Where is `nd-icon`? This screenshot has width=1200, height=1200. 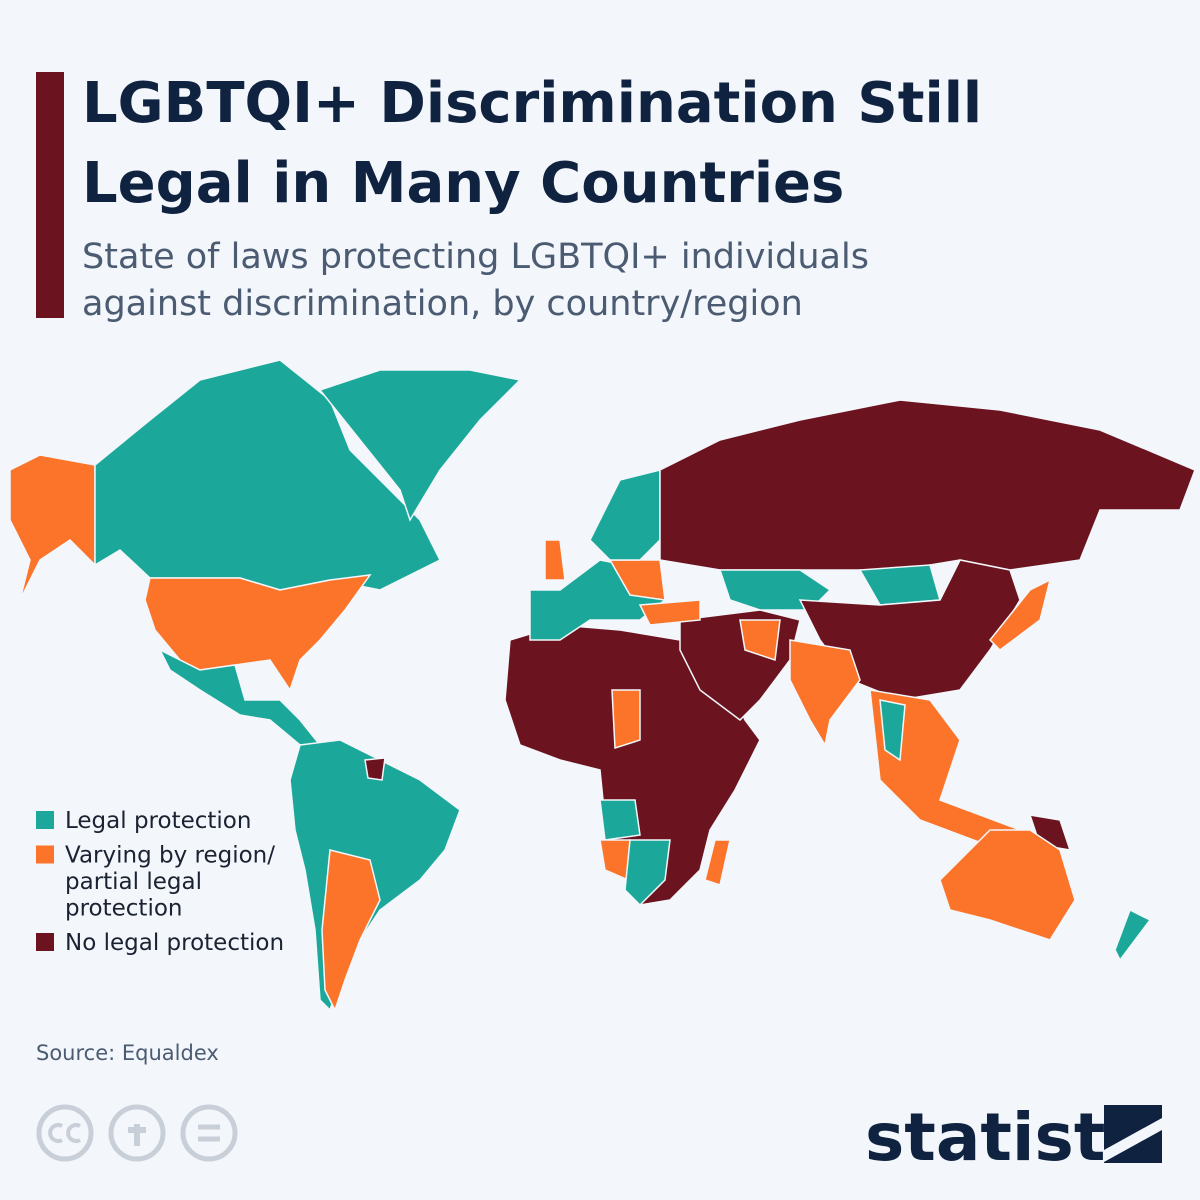 nd-icon is located at coordinates (209, 1133).